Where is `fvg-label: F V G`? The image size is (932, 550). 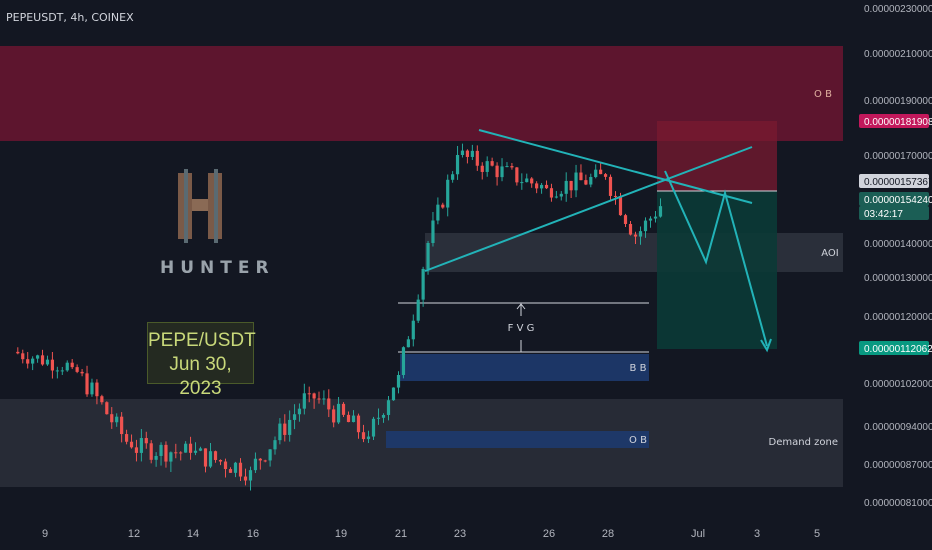
fvg-label: F V G is located at coordinates (521, 328).